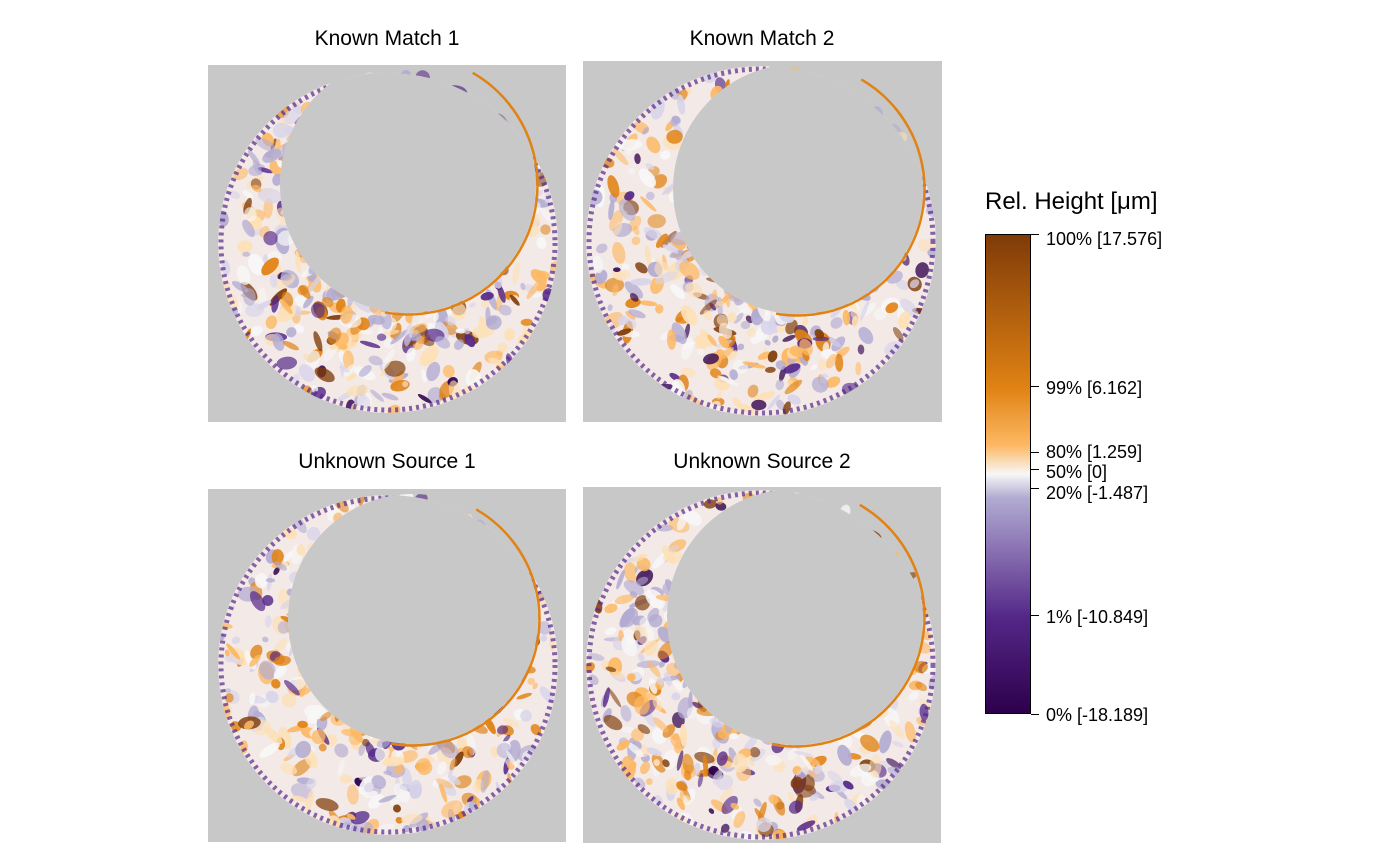 The width and height of the screenshot is (1400, 865). I want to click on colorbar-tick-label: 80% [1.259], so click(1094, 452).